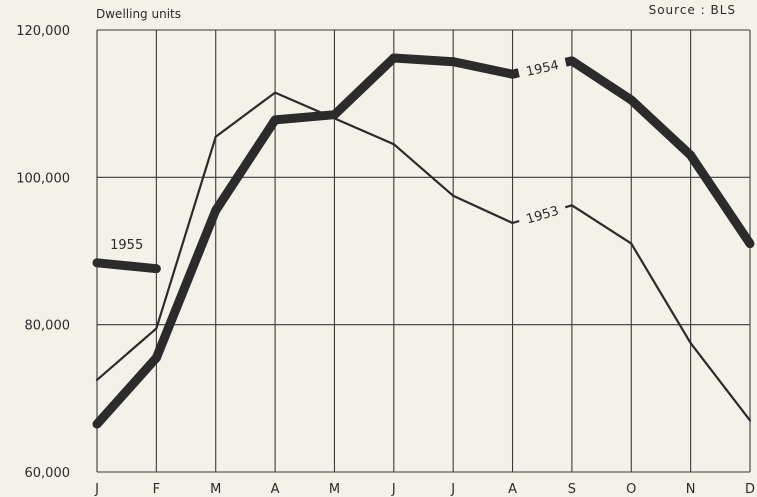 This screenshot has width=757, height=497. I want to click on x-tick-label: F, so click(156, 489).